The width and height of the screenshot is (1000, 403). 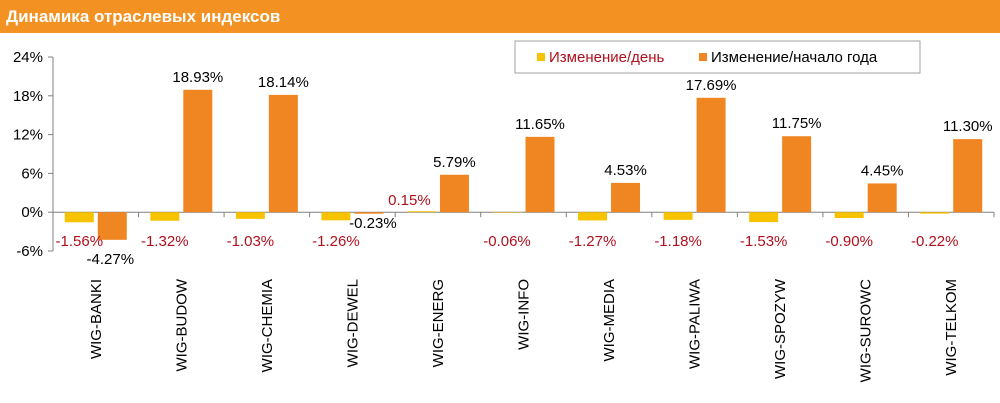 I want to click on data-label-daily: -1.03%, so click(x=251, y=241).